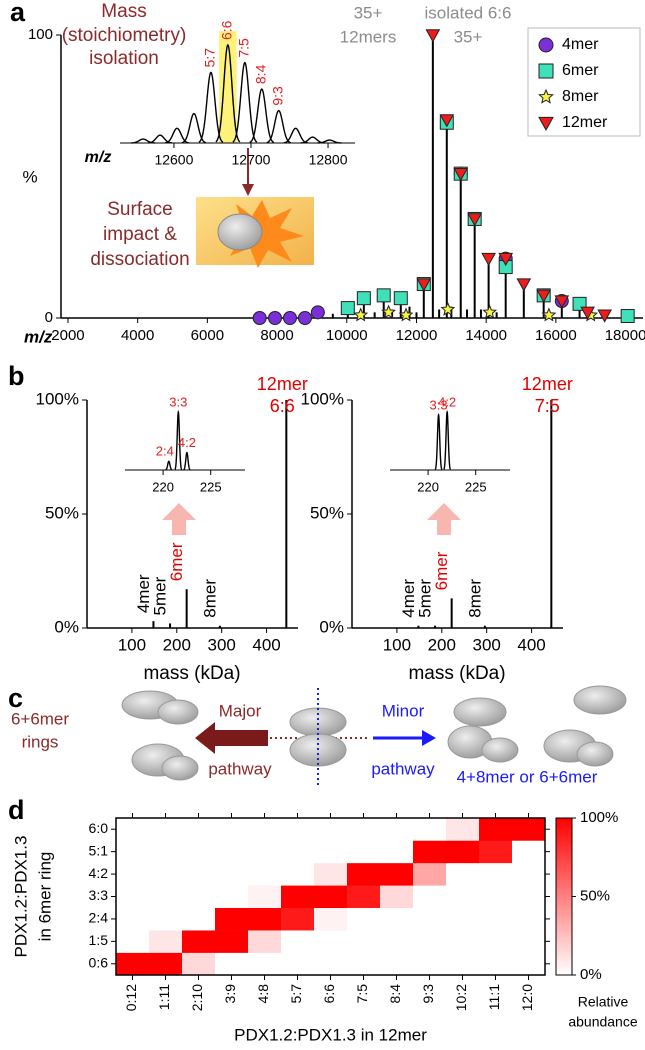 This screenshot has width=645, height=1050. Describe the element at coordinates (429, 738) in the screenshot. I see `arrowhead` at that location.